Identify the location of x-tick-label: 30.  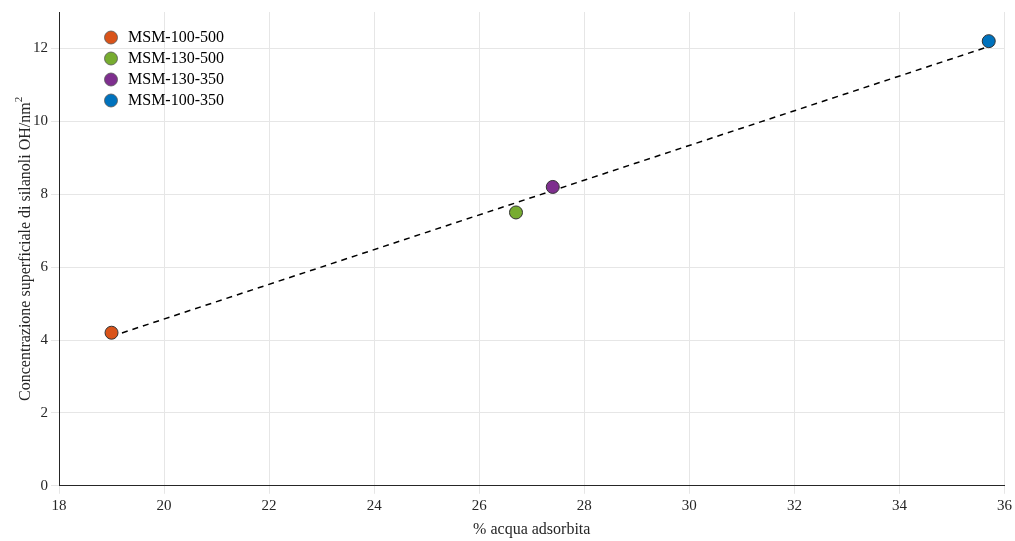
(689, 504).